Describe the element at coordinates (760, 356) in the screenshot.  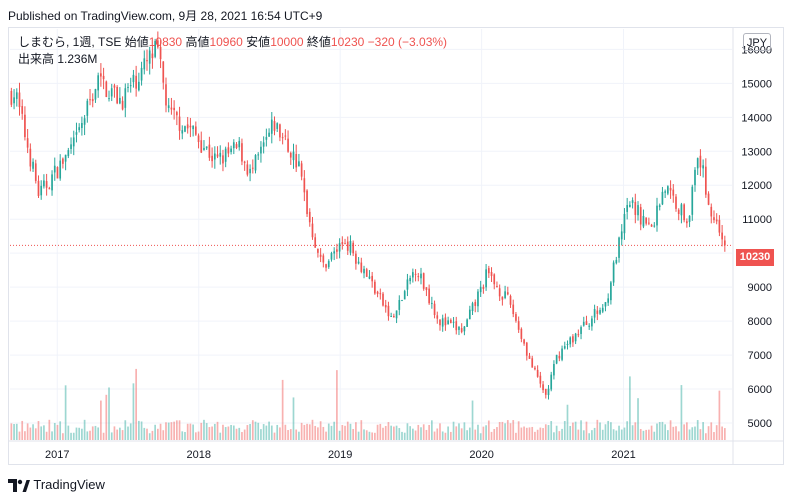
I see `y-tick-label: 7000` at that location.